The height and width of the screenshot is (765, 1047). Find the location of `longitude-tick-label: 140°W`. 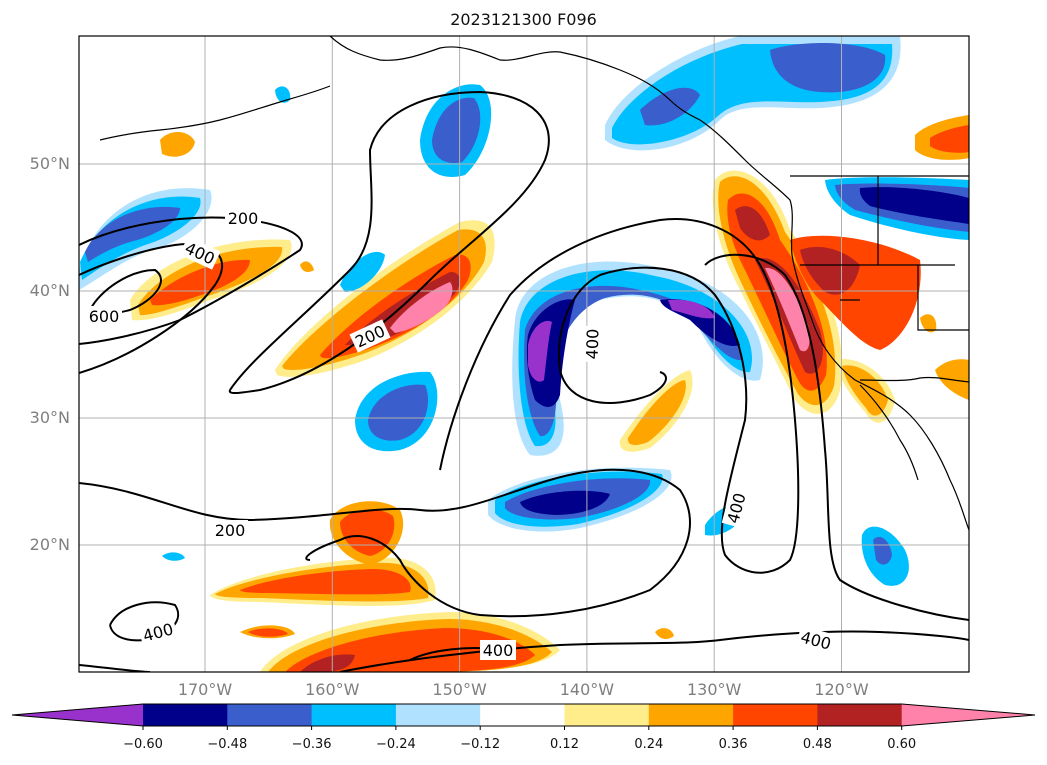

longitude-tick-label: 140°W is located at coordinates (587, 689).